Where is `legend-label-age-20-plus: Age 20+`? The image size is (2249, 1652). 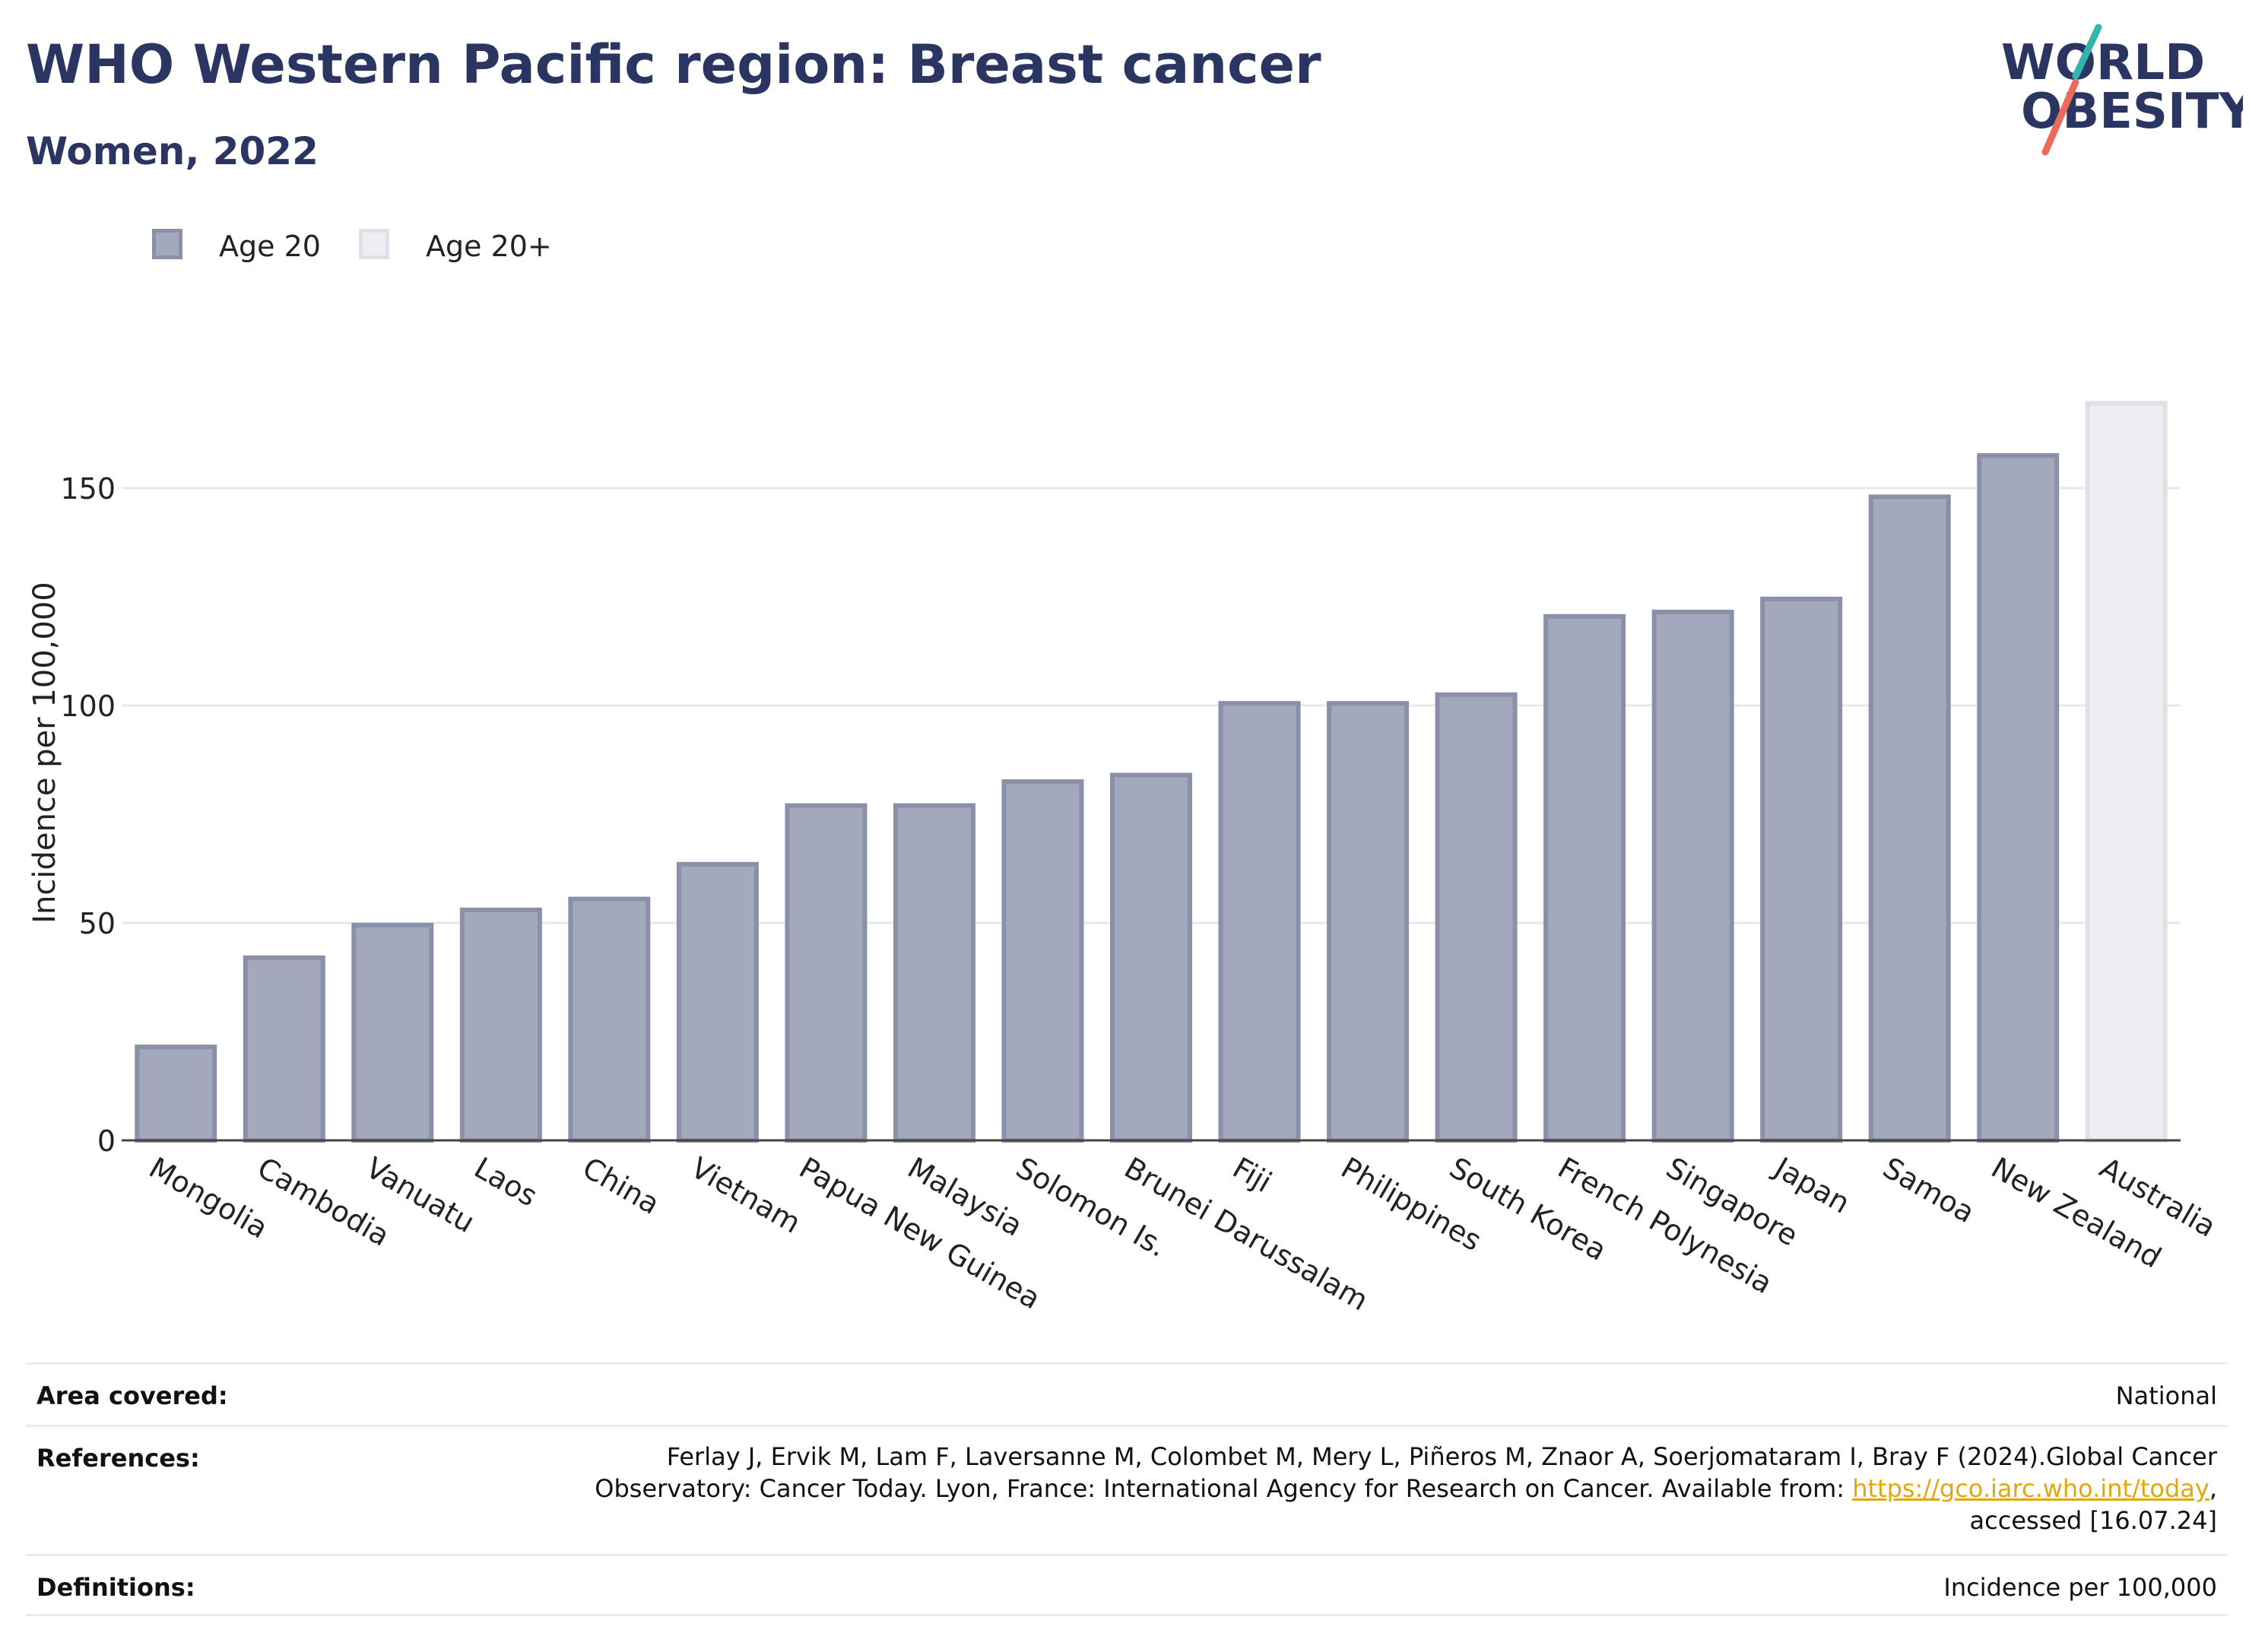 legend-label-age-20-plus: Age 20+ is located at coordinates (489, 246).